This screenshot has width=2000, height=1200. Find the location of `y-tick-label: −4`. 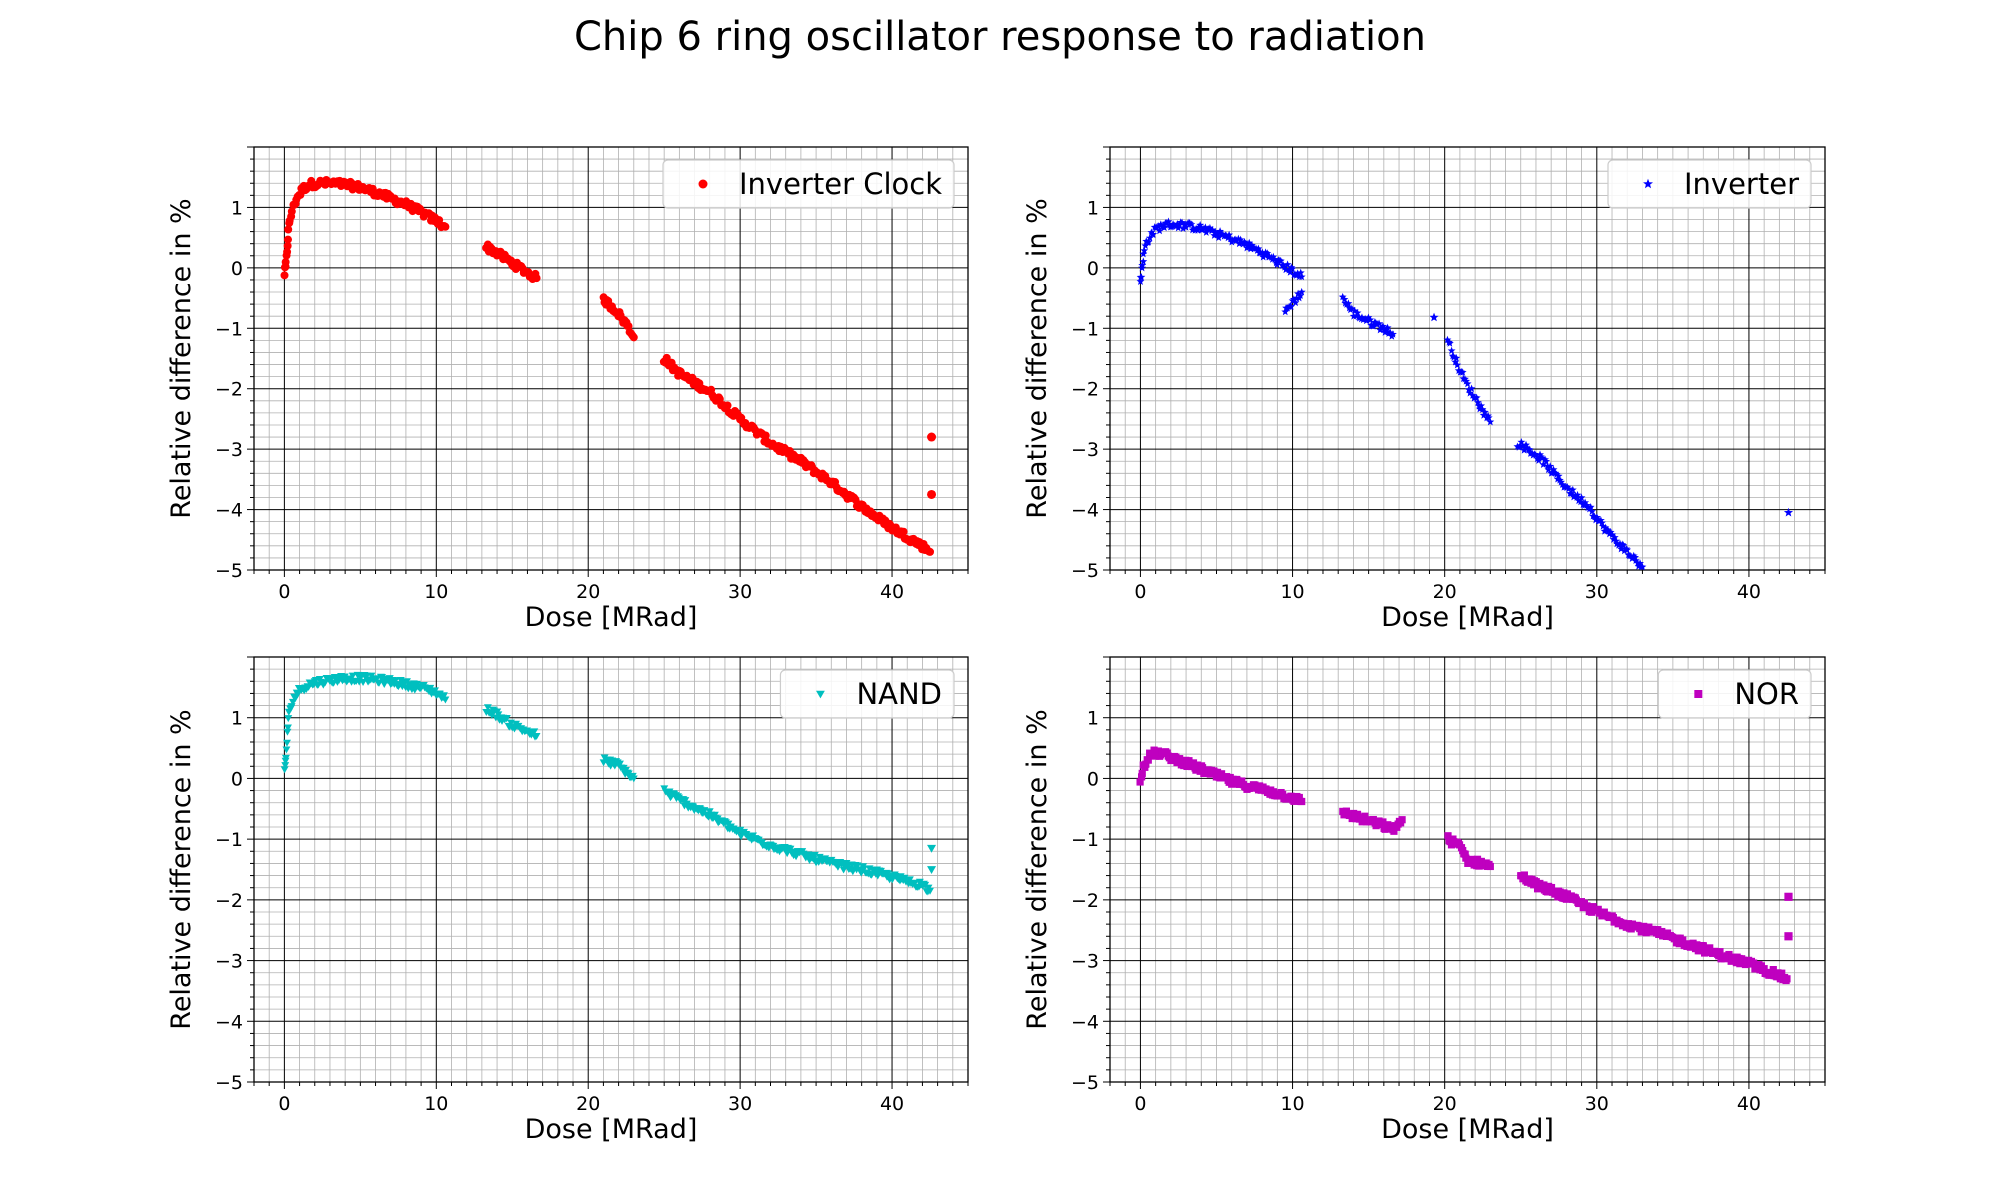

y-tick-label: −4 is located at coordinates (1085, 1022).